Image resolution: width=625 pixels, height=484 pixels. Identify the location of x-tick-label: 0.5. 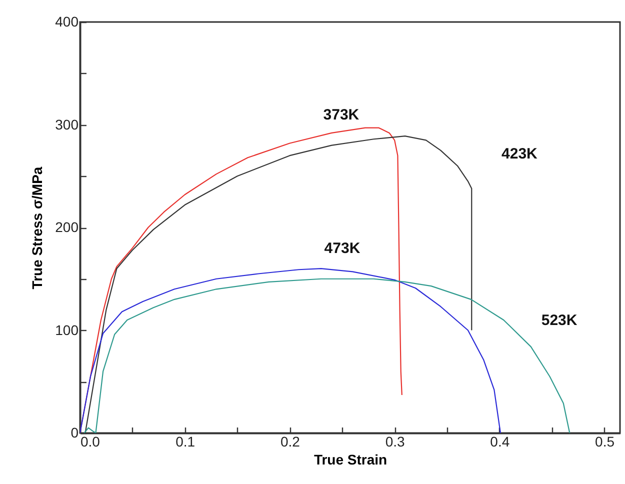
(605, 442).